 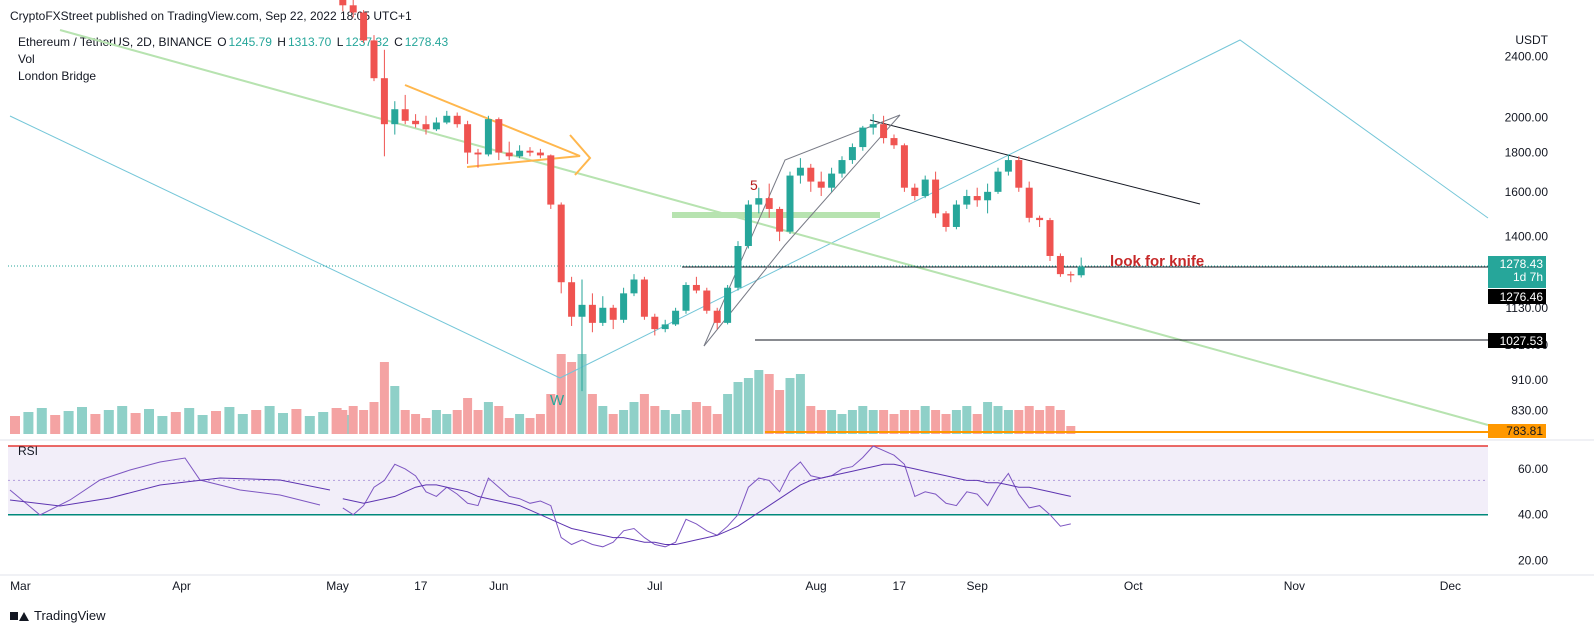 What do you see at coordinates (1517, 431) in the screenshot?
I see `level-783-tag-bg` at bounding box center [1517, 431].